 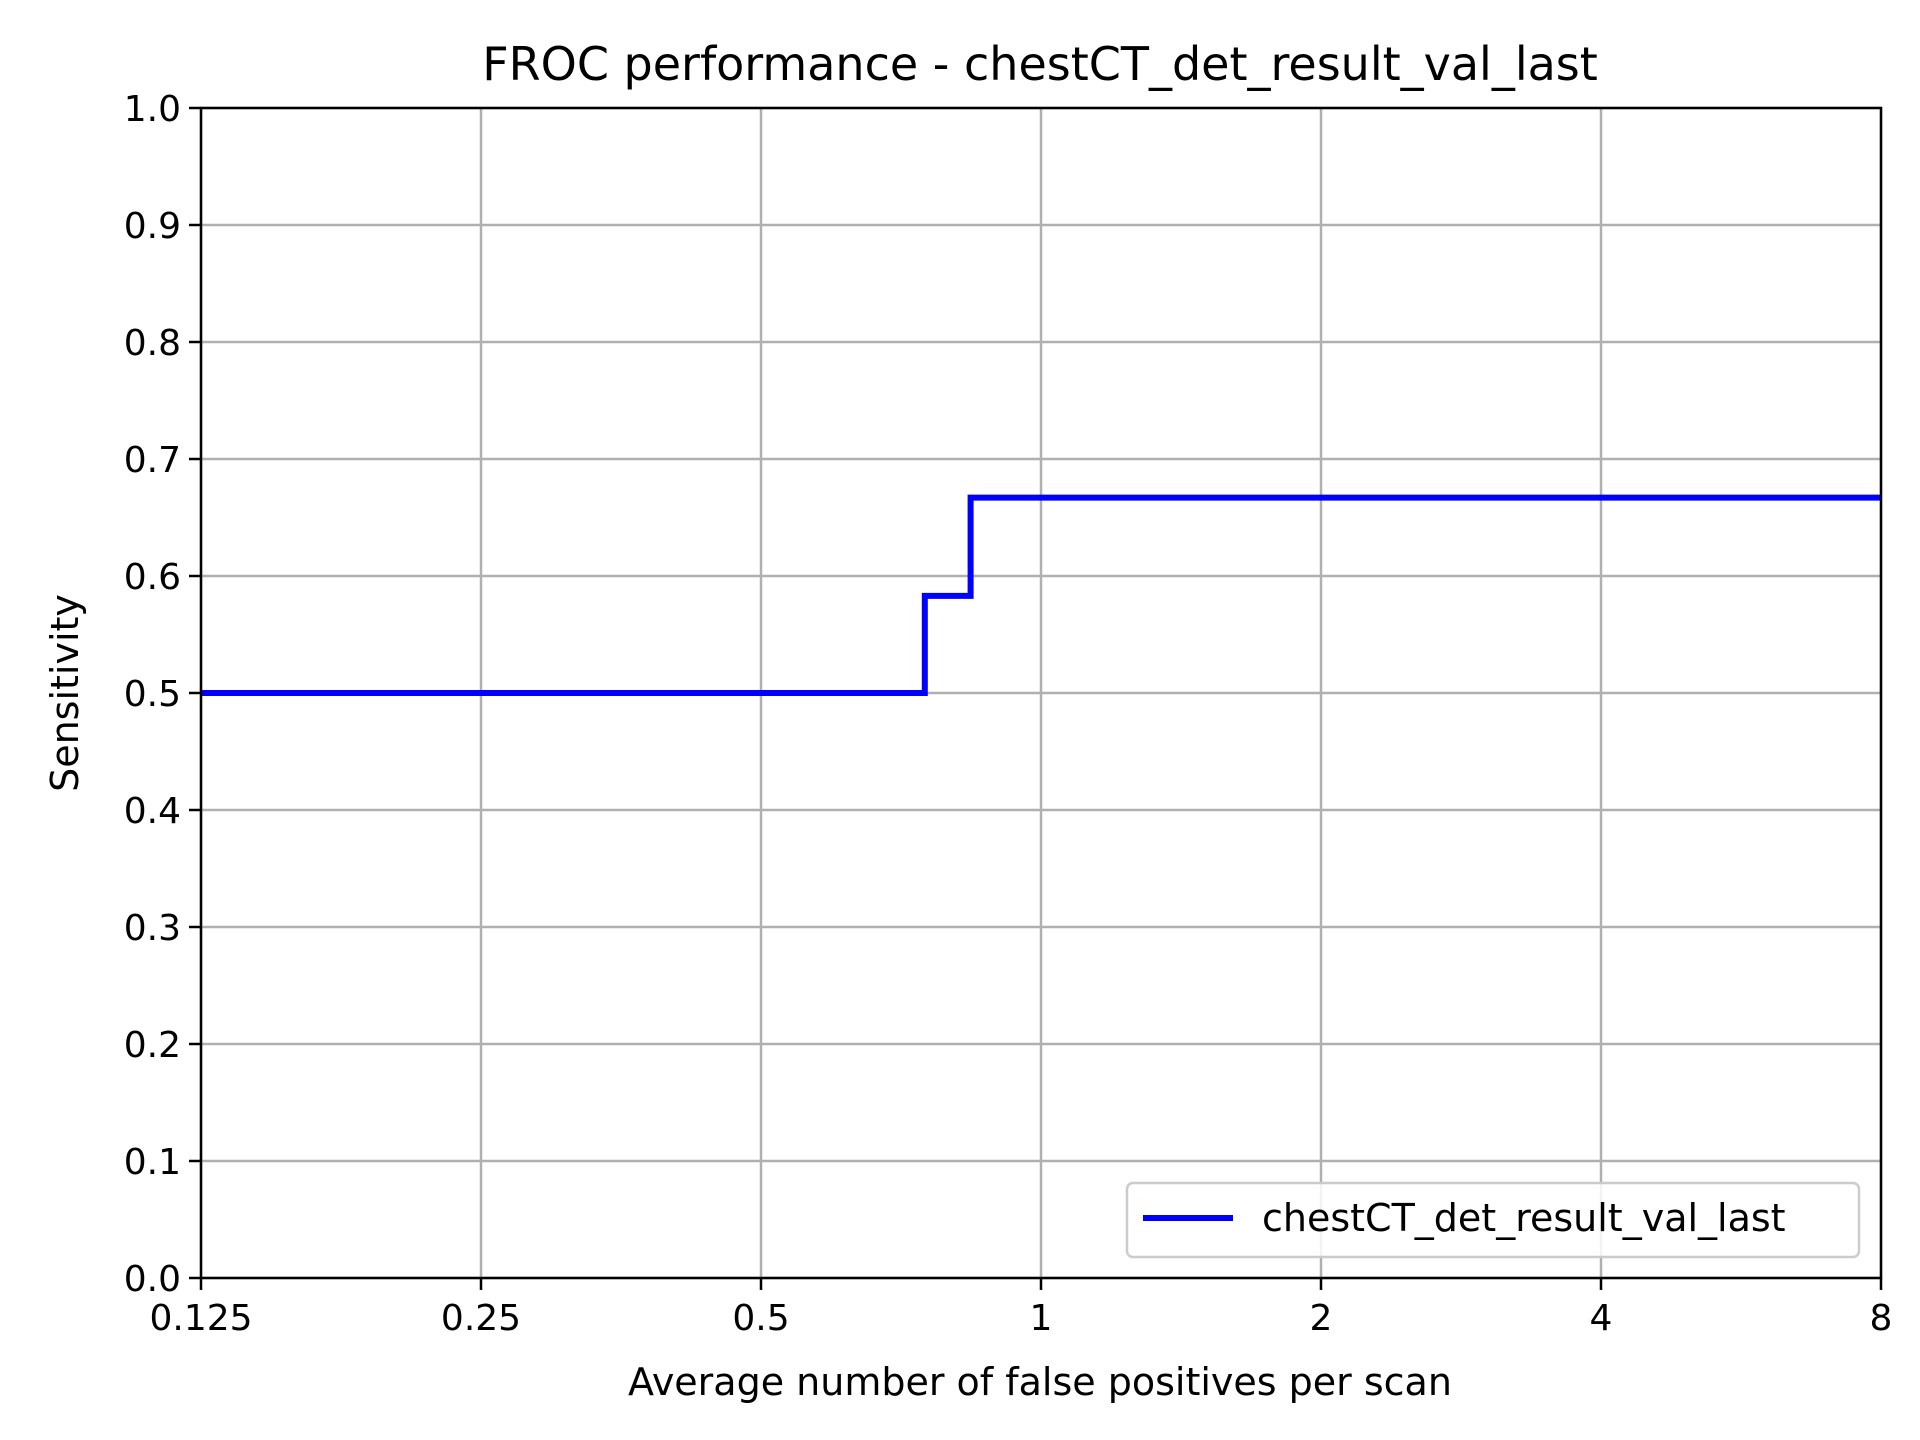 What do you see at coordinates (1524, 1218) in the screenshot?
I see `legend-label: chestCT_det_result_val_last` at bounding box center [1524, 1218].